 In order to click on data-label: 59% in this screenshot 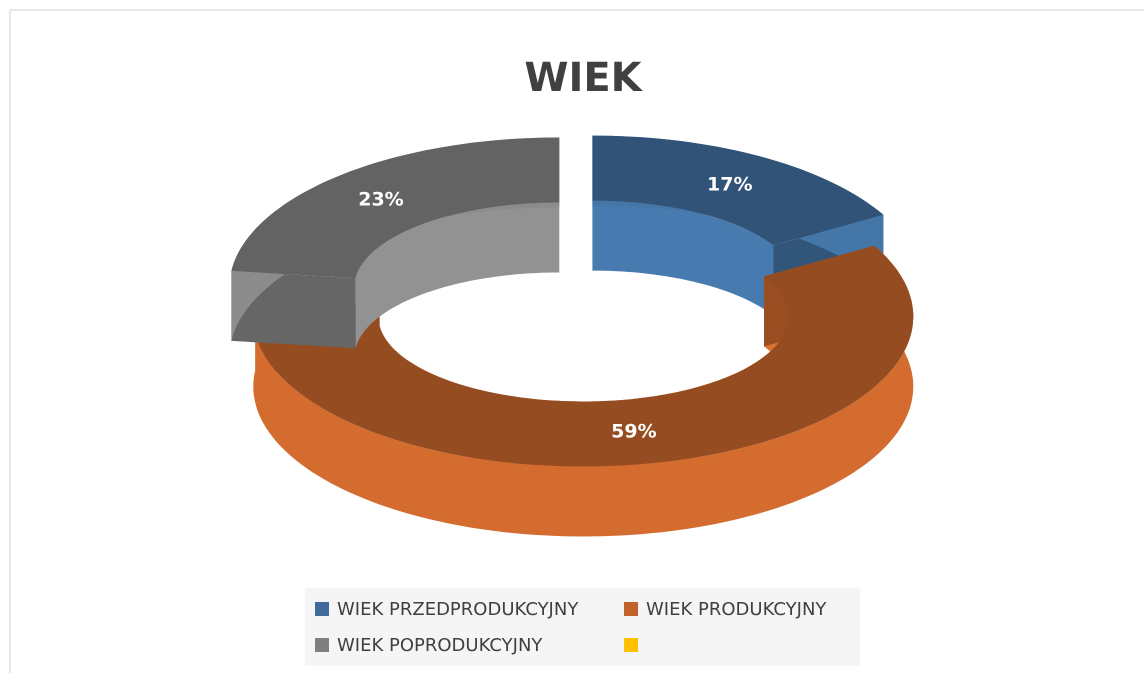, I will do `click(633, 431)`.